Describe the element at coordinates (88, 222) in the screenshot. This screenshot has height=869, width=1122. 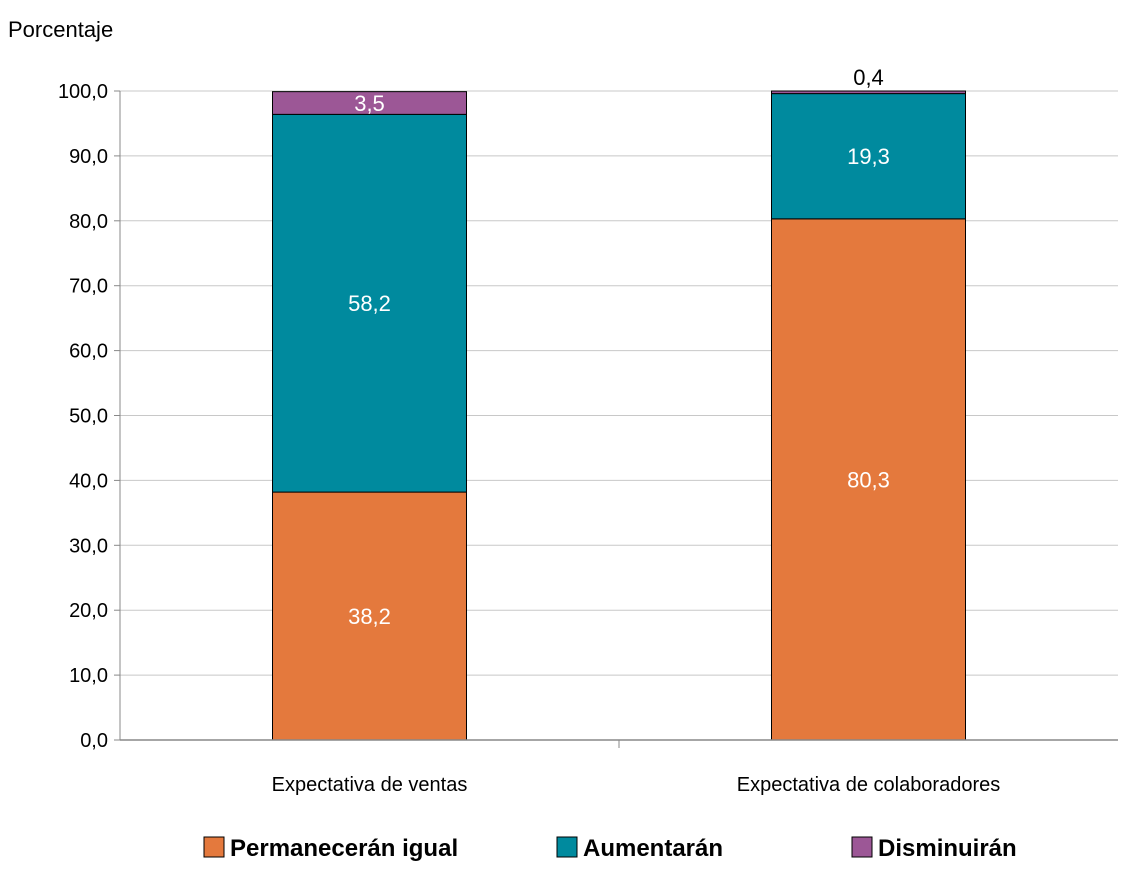
I see `y-tick-label: 80,0` at that location.